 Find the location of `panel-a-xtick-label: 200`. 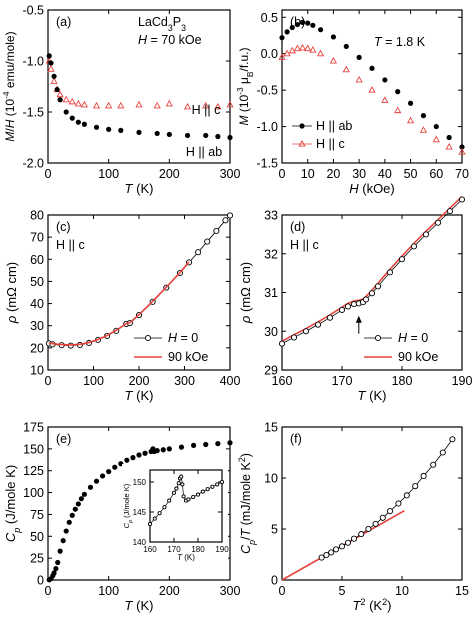

panel-a-xtick-label: 200 is located at coordinates (169, 174).